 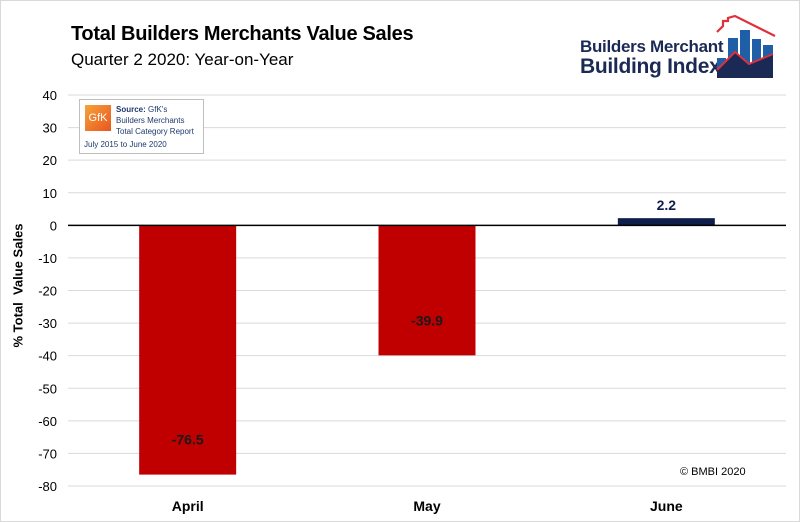 What do you see at coordinates (50, 193) in the screenshot?
I see `y-tick-label: 10` at bounding box center [50, 193].